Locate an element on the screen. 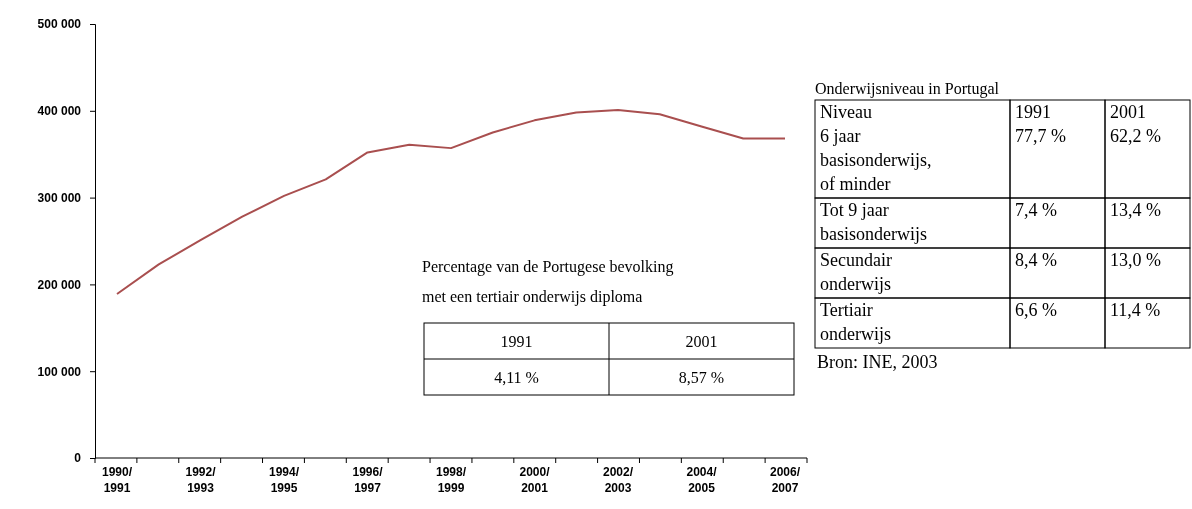 The height and width of the screenshot is (509, 1192). y-tick-label: 400 000 is located at coordinates (59, 111).